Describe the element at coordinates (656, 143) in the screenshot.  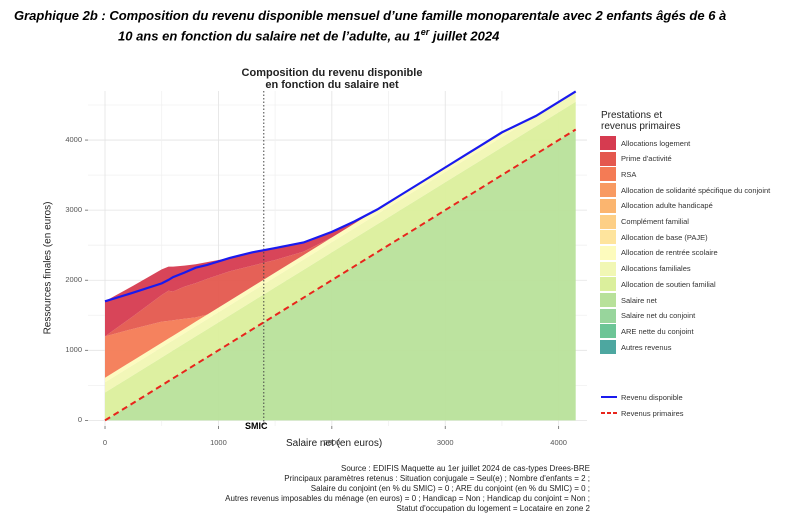
I see `legend-label: Allocations logement` at that location.